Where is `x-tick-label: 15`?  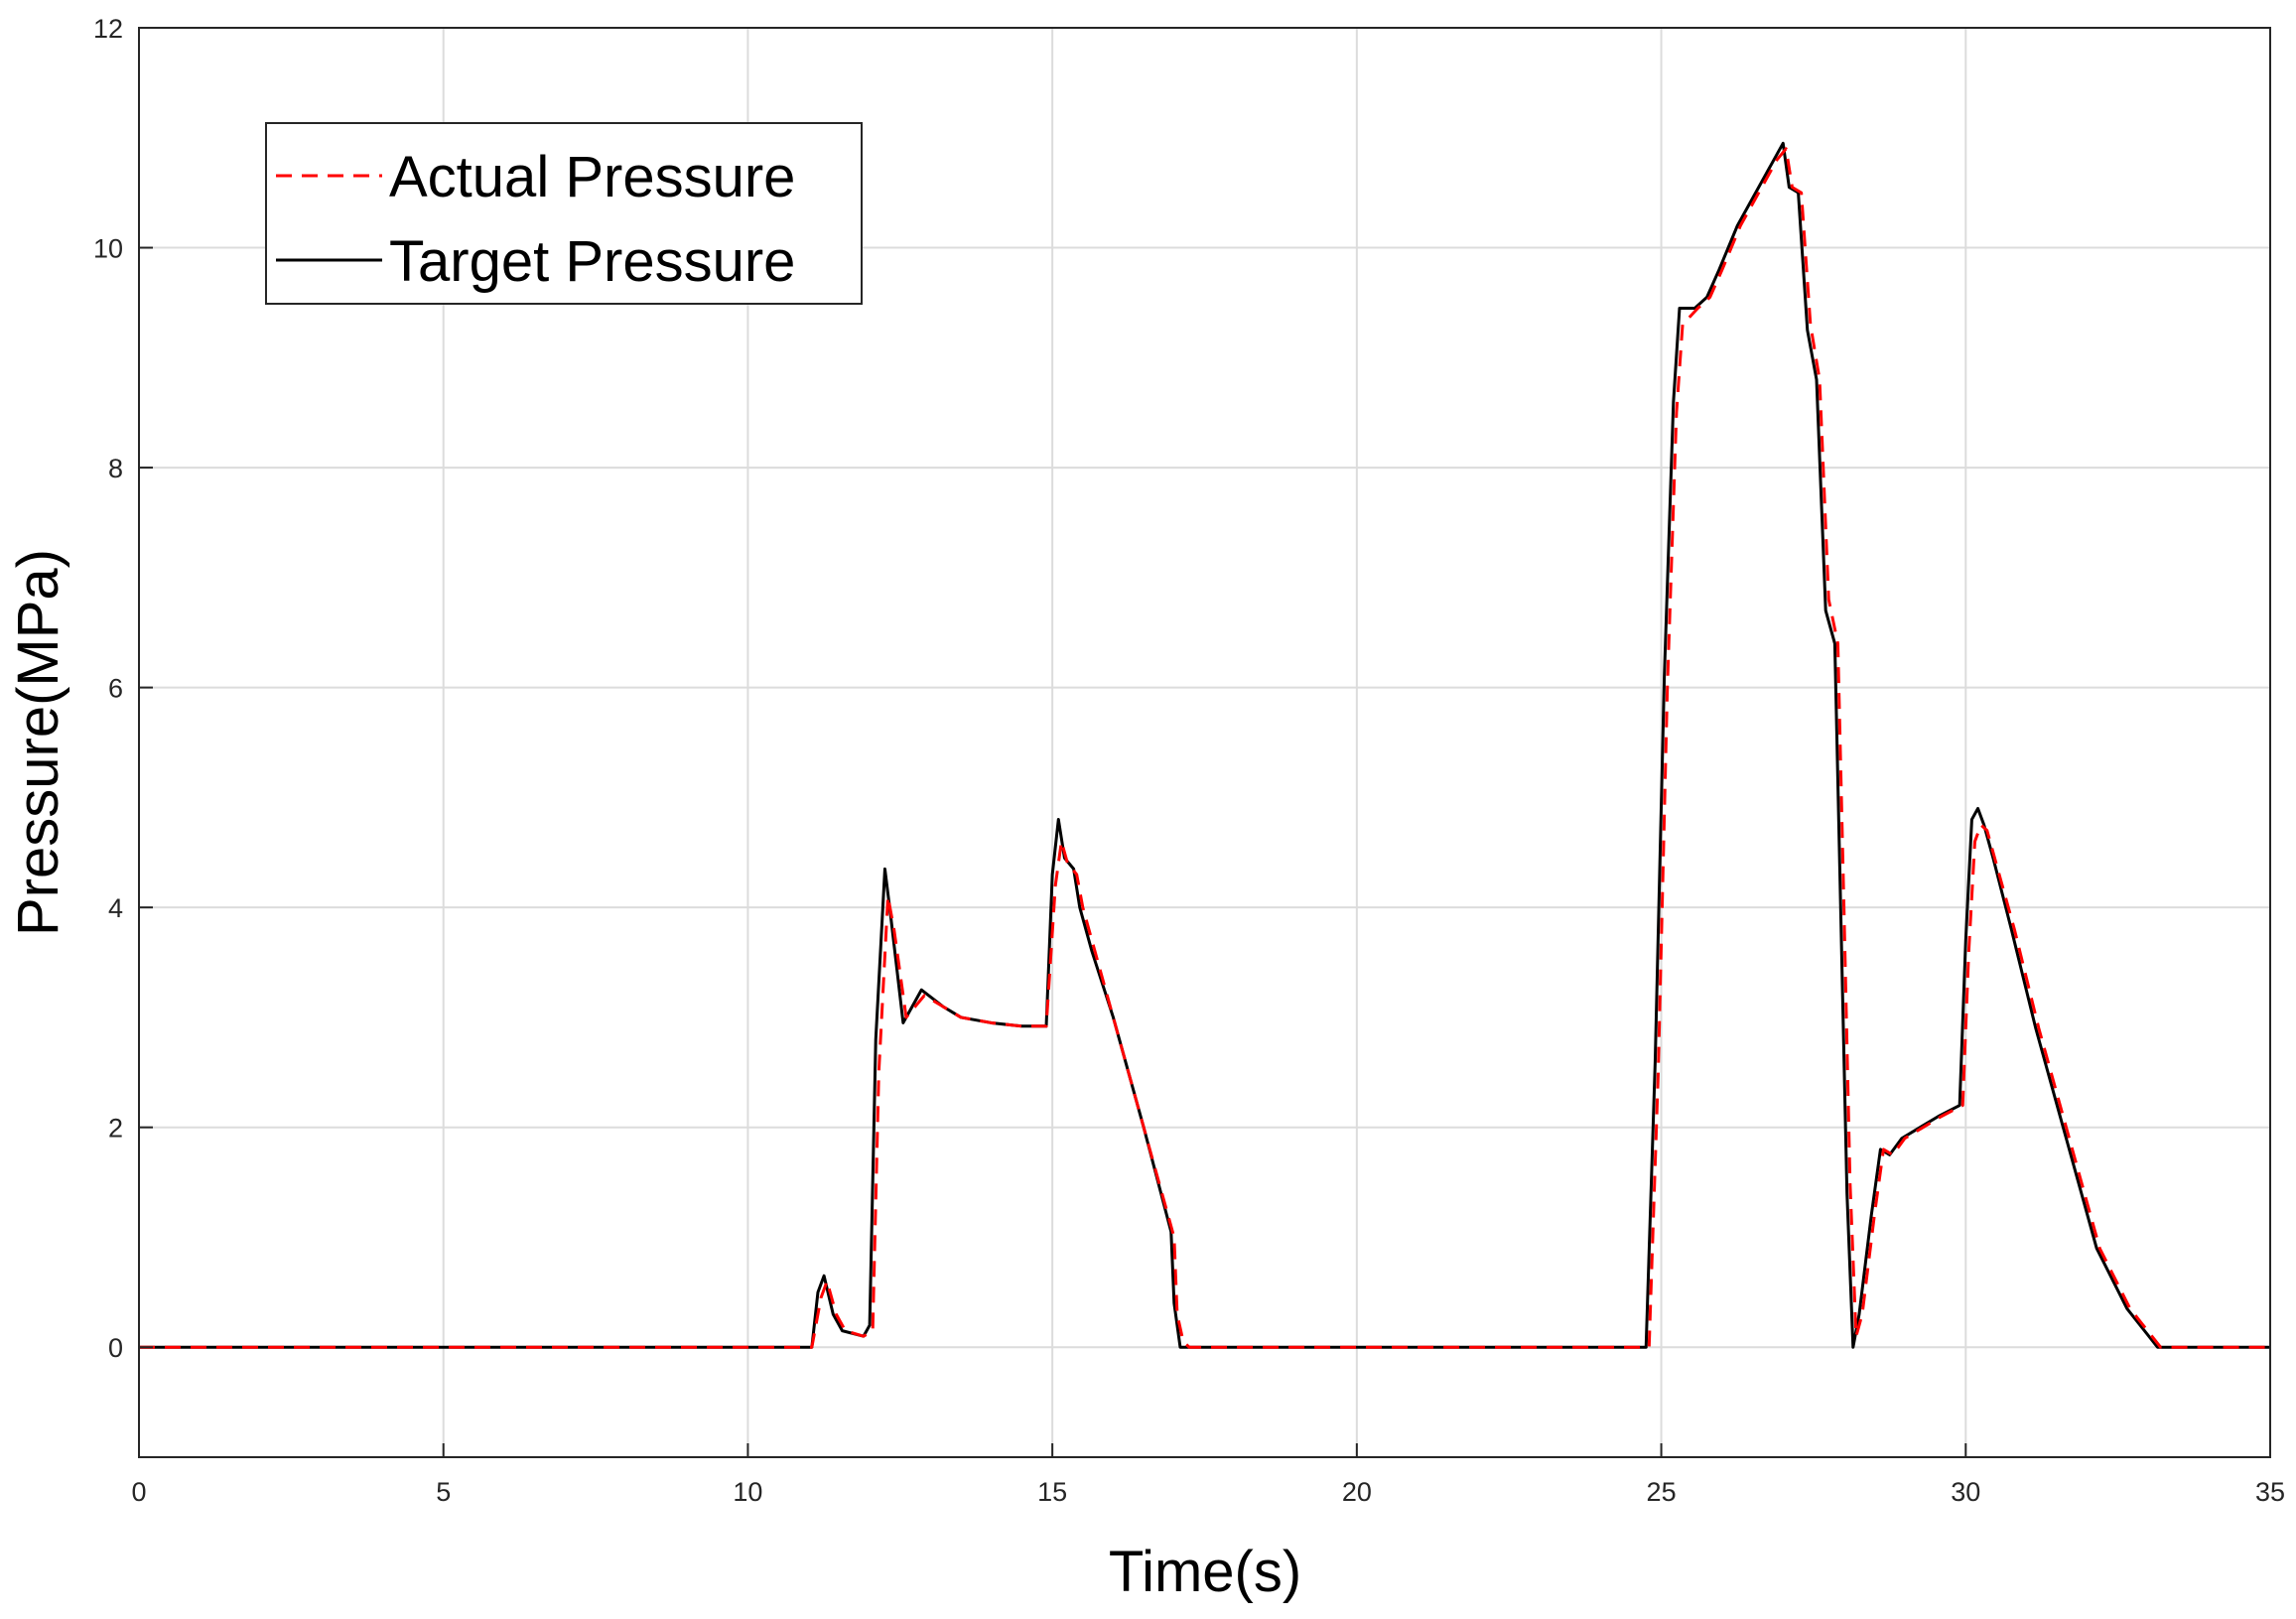 x-tick-label: 15 is located at coordinates (1052, 1492).